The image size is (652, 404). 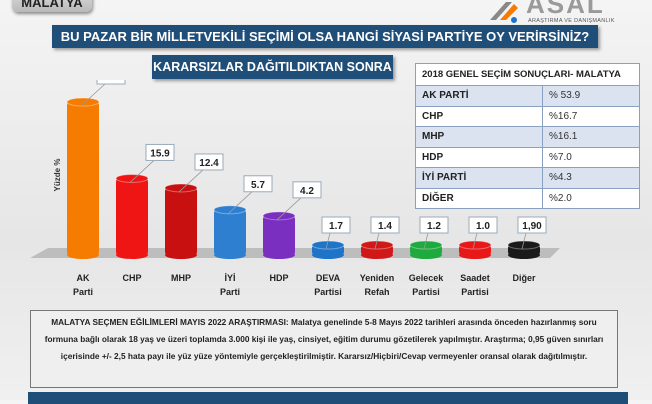 What do you see at coordinates (591, 198) in the screenshot?
I see `value-cell: %2.0` at bounding box center [591, 198].